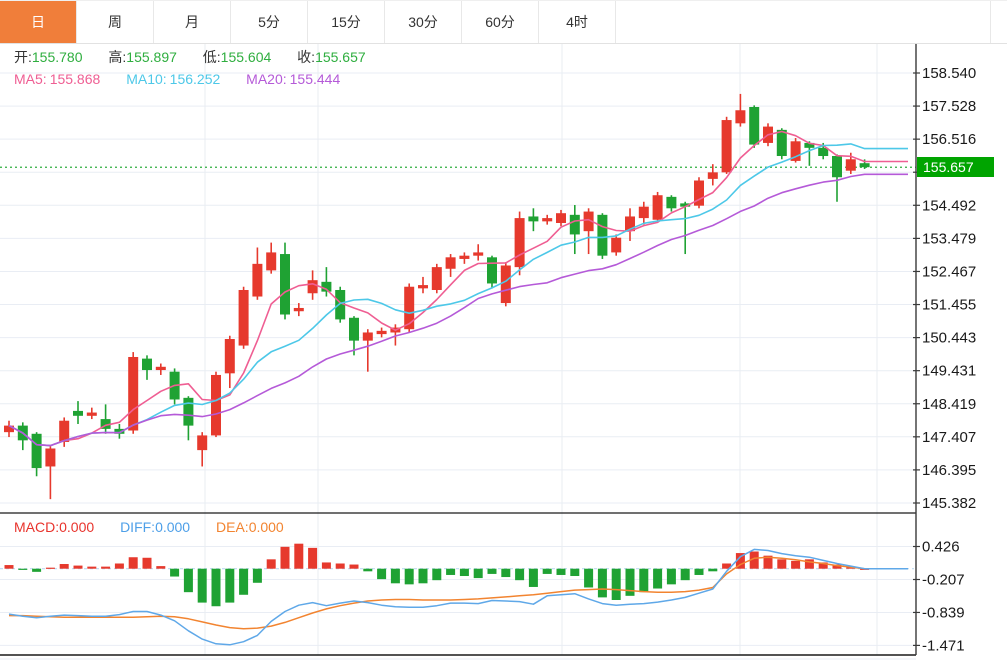  I want to click on dea-label: DEA:, so click(232, 527).